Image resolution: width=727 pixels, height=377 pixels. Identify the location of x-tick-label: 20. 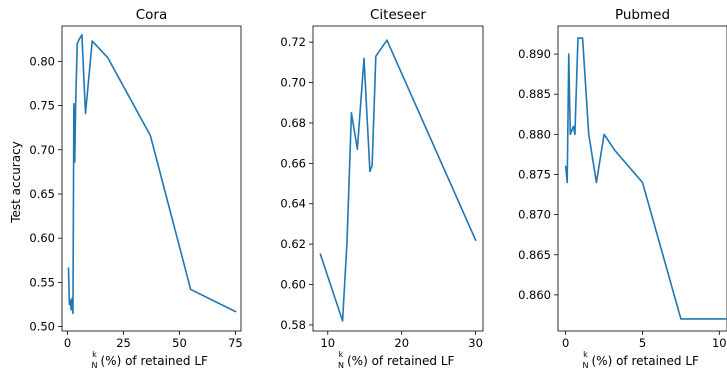
(401, 343).